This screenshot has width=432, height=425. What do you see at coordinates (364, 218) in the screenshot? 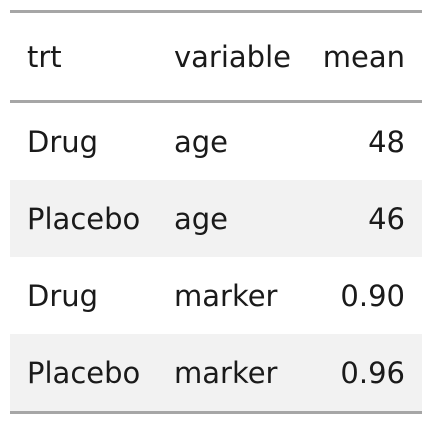
I see `cell-mean: 46` at bounding box center [364, 218].